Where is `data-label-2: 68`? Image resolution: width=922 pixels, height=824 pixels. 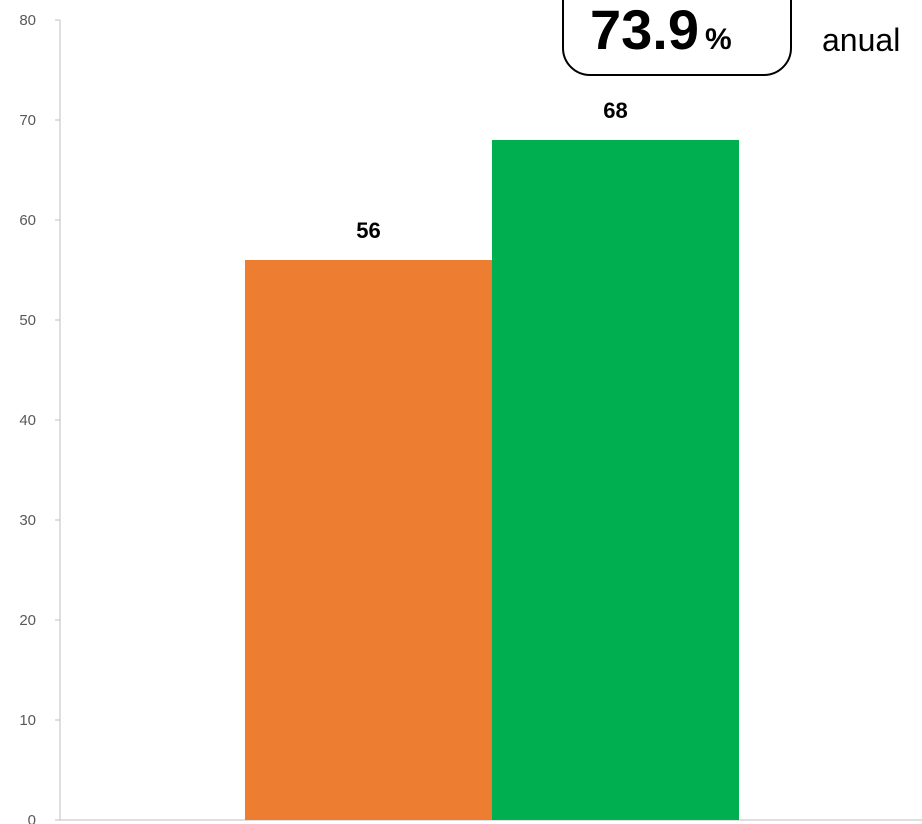
data-label-2: 68 is located at coordinates (615, 110).